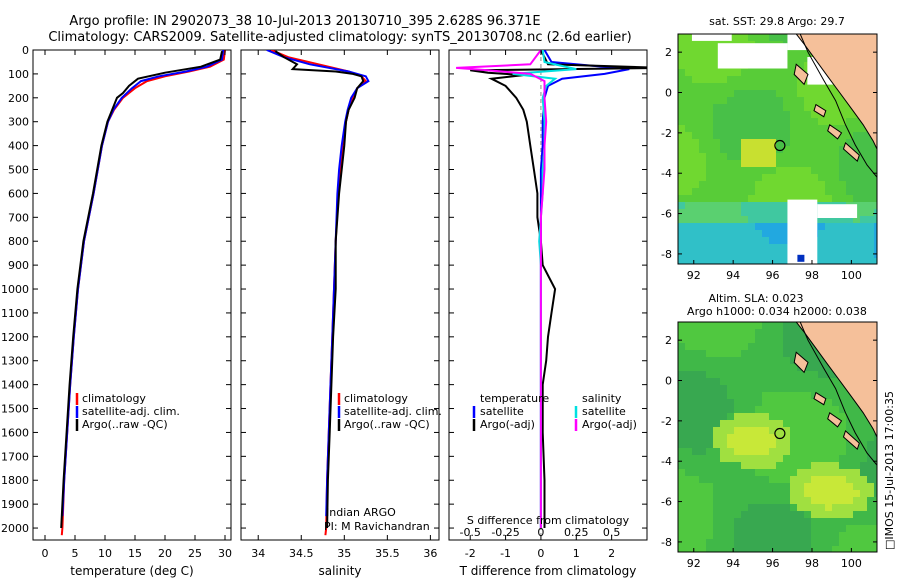  What do you see at coordinates (666, 502) in the screenshot?
I see `y-tick-label: -6` at bounding box center [666, 502].